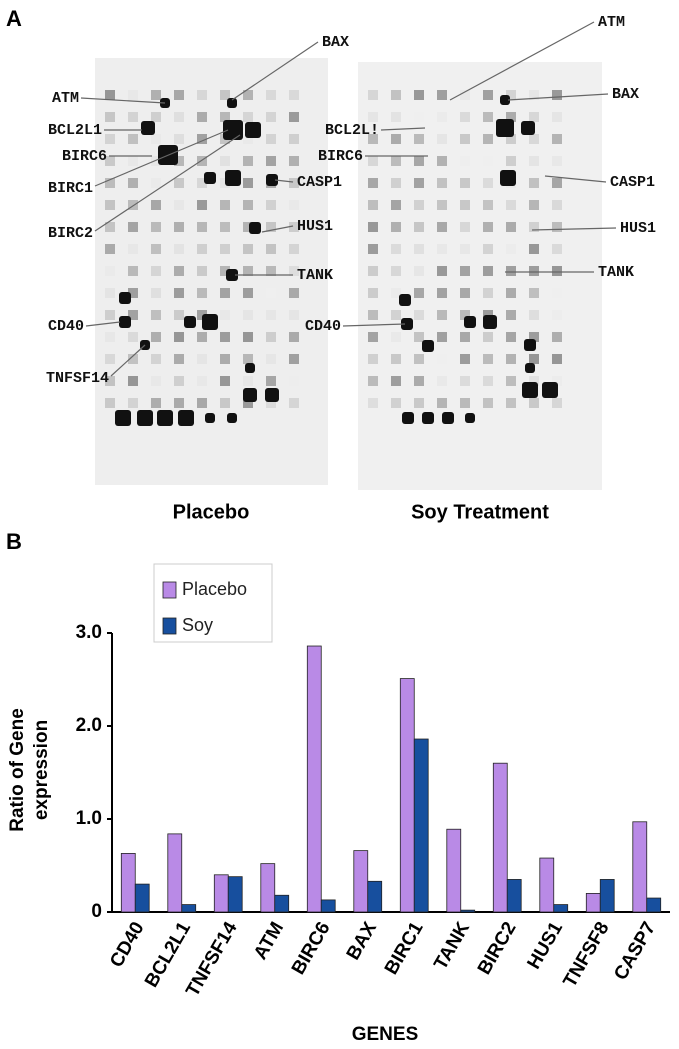 The width and height of the screenshot is (679, 1049). Describe the element at coordinates (335, 42) in the screenshot. I see `gene-label: BAX` at that location.